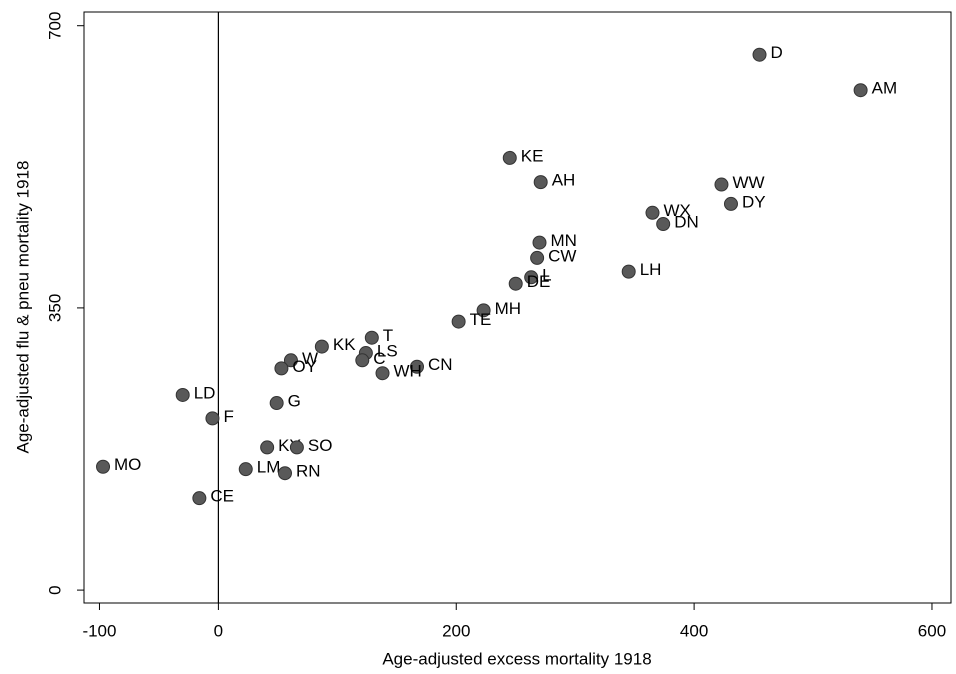  Describe the element at coordinates (754, 201) in the screenshot. I see `point-label: DY` at that location.